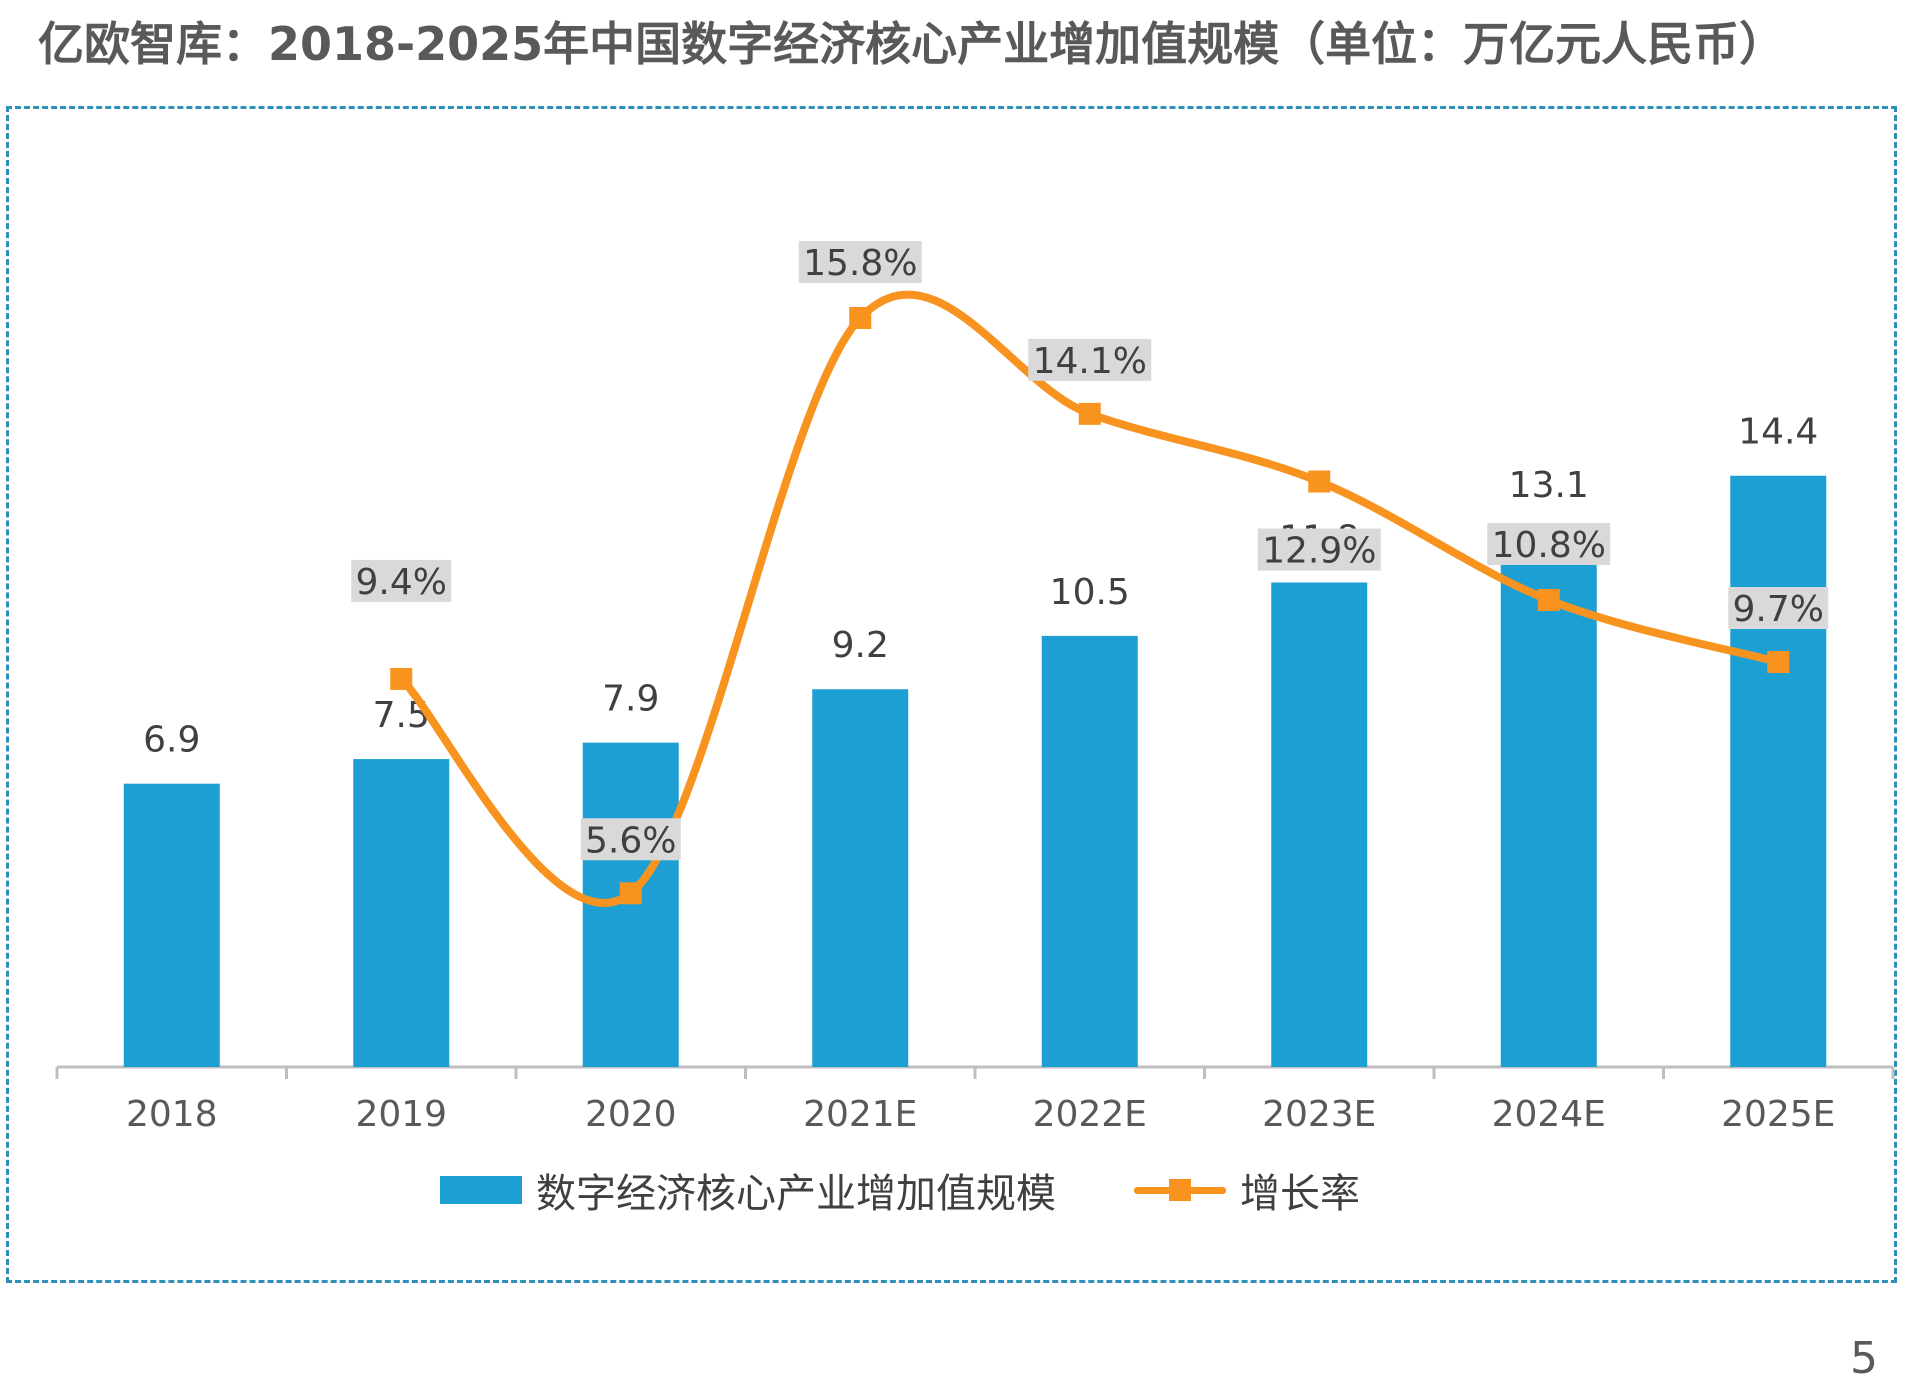 The image size is (1906, 1392). I want to click on x-tick-label-2023E: 2023E, so click(1319, 1114).